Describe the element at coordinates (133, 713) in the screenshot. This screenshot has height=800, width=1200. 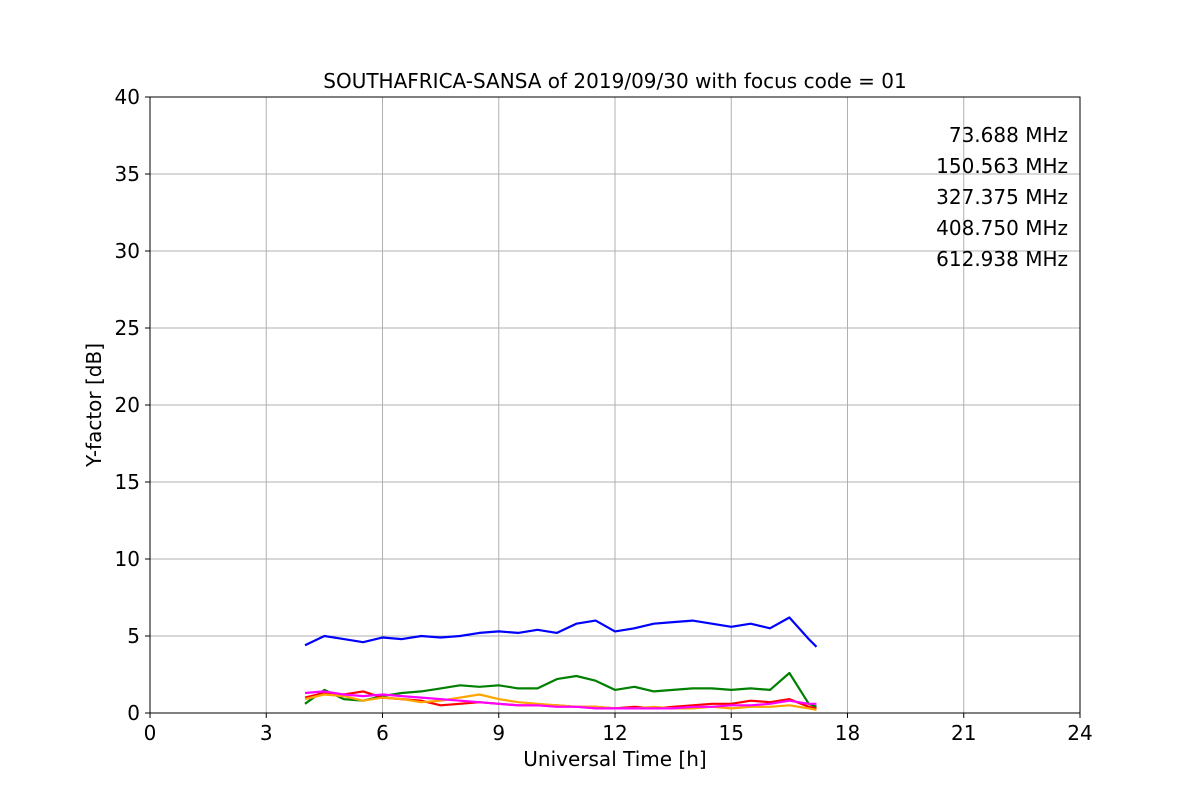
I see `y-tick-label: 0` at that location.